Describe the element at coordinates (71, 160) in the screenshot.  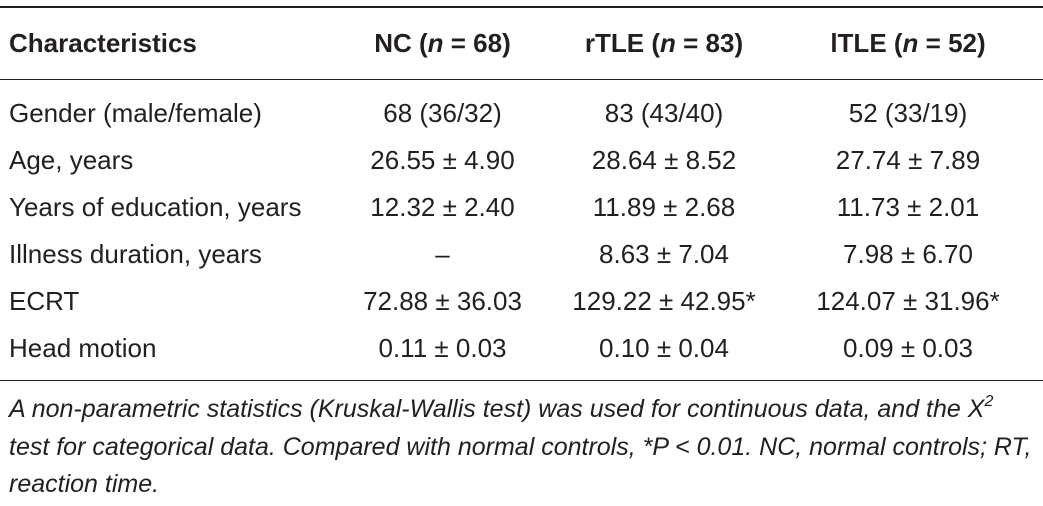
I see `row-label: Age, years` at that location.